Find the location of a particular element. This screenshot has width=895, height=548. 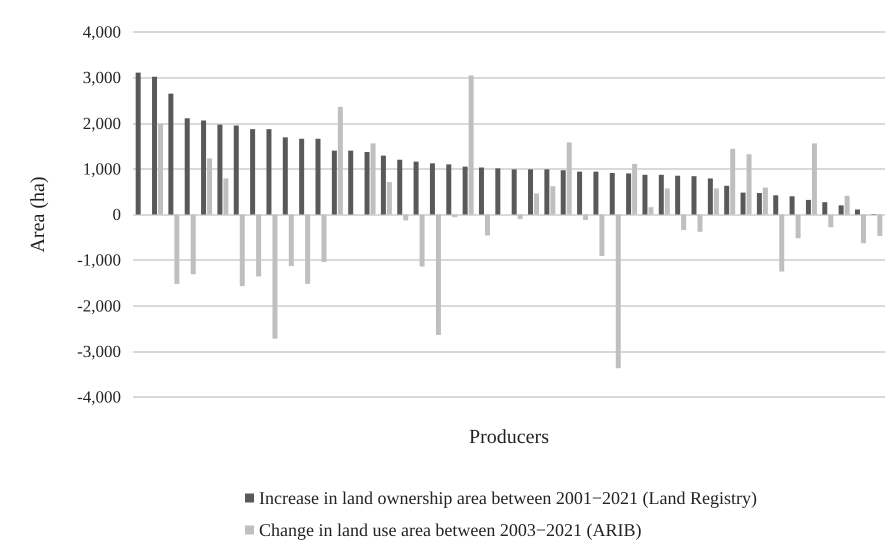

x-axis-title: Producers is located at coordinates (509, 437).